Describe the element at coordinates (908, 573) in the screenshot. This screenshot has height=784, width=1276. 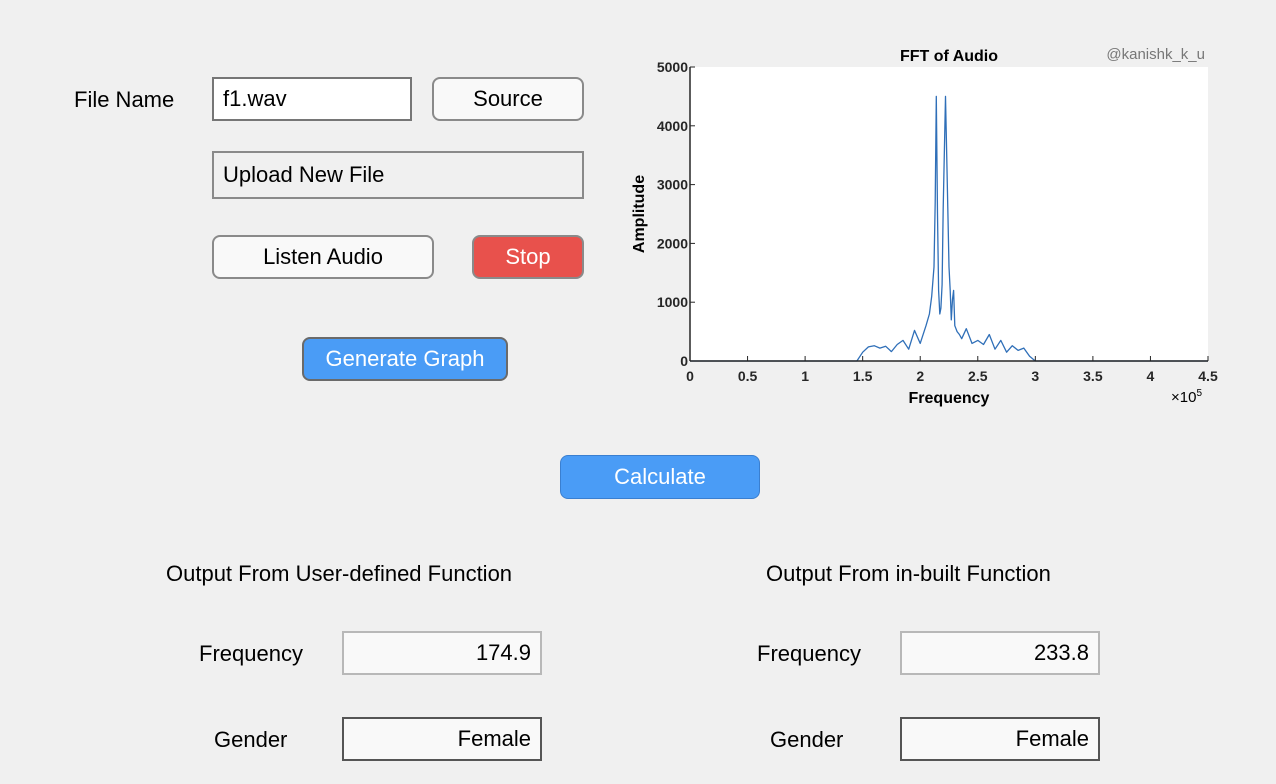
I see `inbuilt-heading: Output From in-built Function` at that location.